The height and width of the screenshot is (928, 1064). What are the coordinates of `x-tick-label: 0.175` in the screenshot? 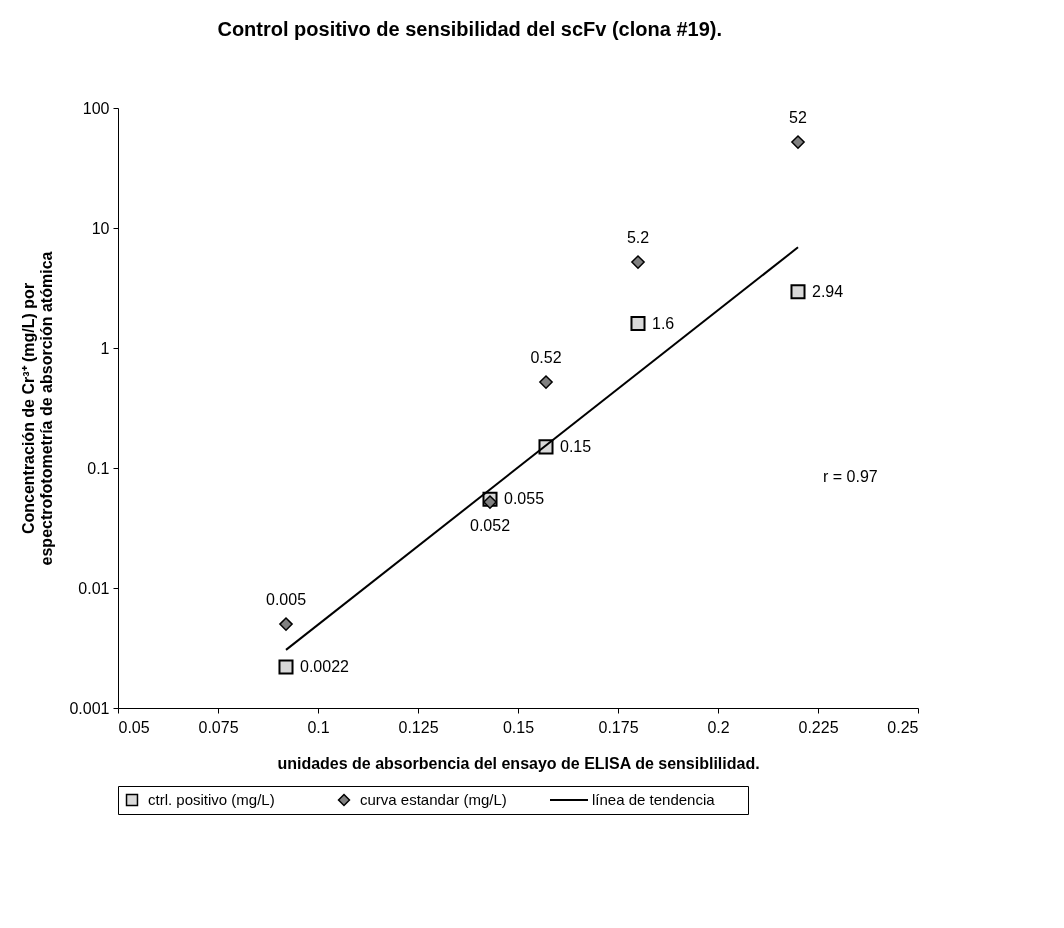 It's located at (618, 727).